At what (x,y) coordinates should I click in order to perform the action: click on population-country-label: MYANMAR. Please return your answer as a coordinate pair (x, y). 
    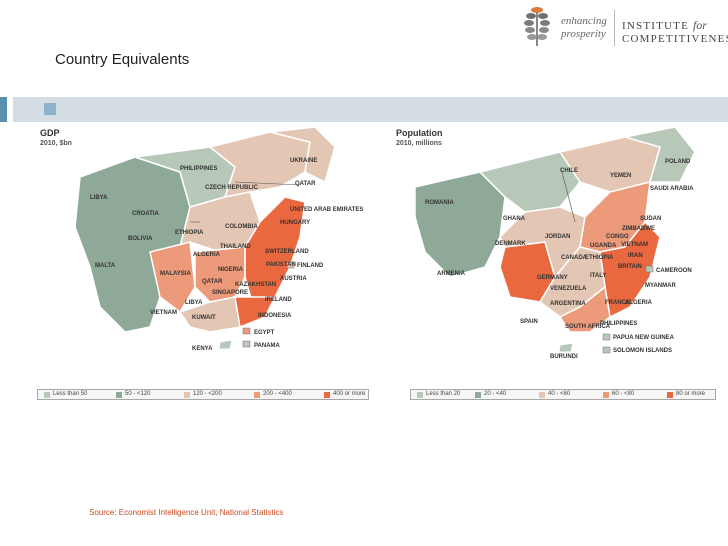
    Looking at the image, I should click on (660, 286).